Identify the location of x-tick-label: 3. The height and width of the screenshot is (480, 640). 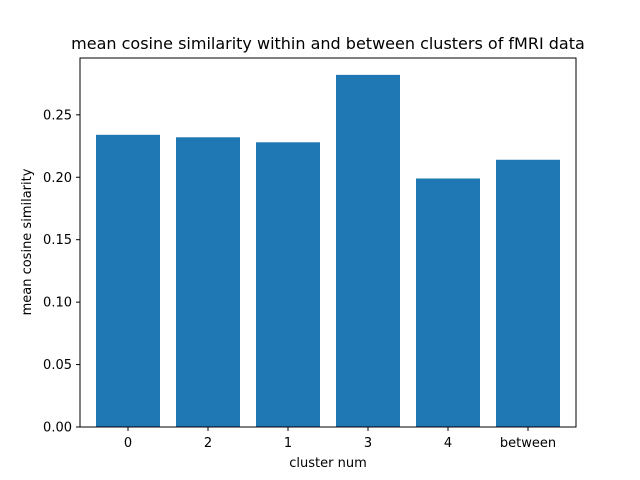
(368, 443).